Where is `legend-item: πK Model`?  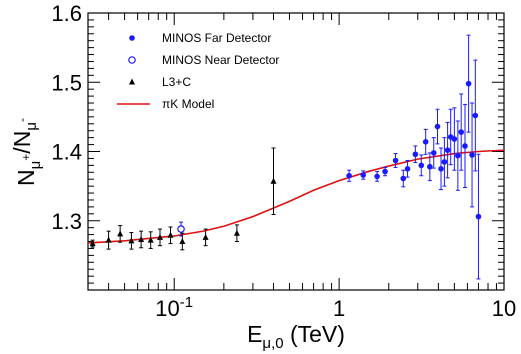
legend-item: πK Model is located at coordinates (165, 104).